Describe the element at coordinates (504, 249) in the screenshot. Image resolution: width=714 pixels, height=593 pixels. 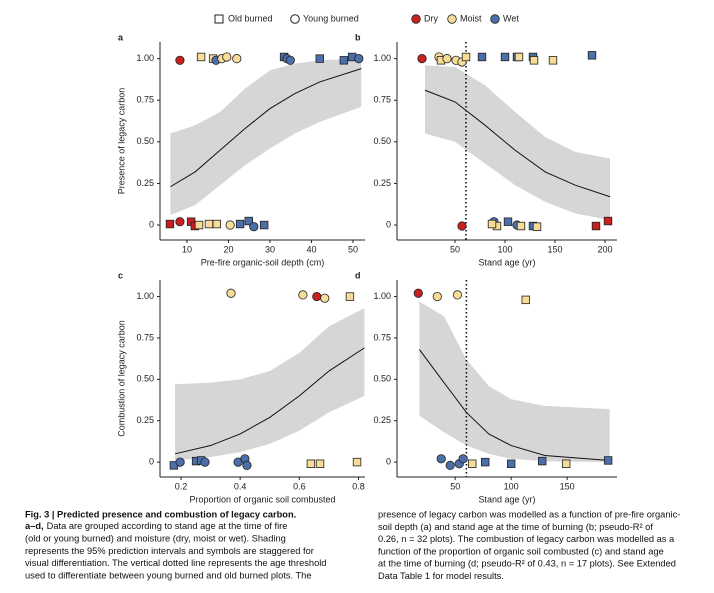
I see `x-tick-label: 100` at that location.